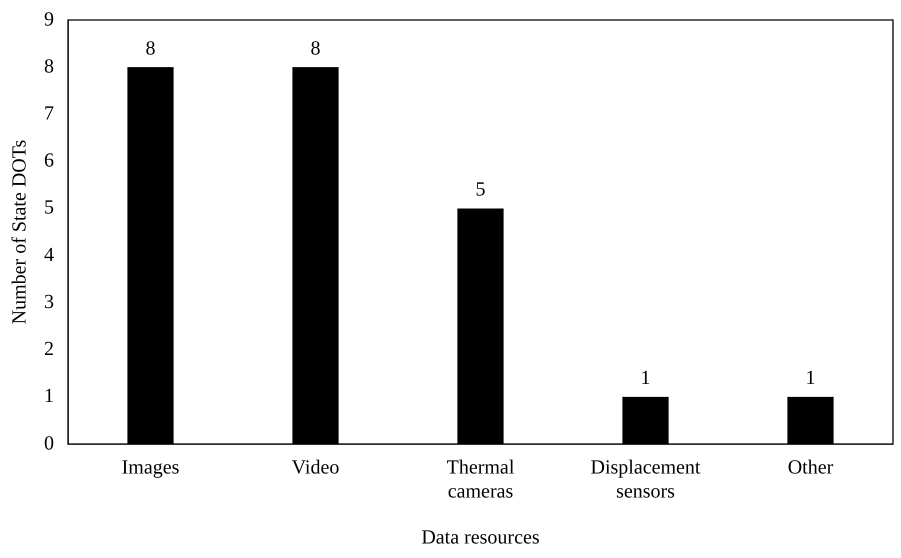 Image resolution: width=901 pixels, height=558 pixels. I want to click on y-tick-label: 5, so click(49, 207).